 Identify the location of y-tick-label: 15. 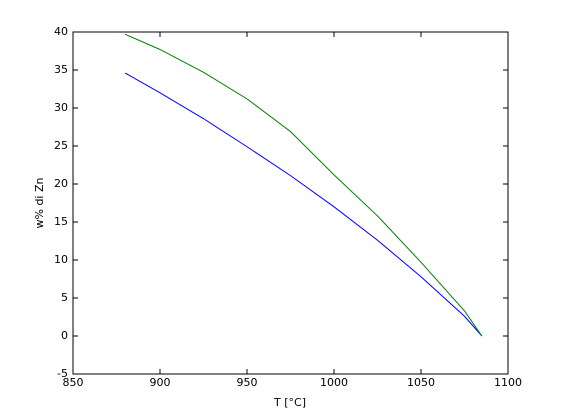
(61, 221).